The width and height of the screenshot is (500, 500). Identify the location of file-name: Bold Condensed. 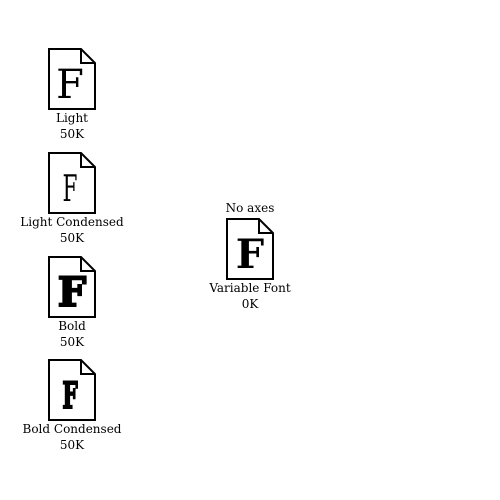
(72, 429).